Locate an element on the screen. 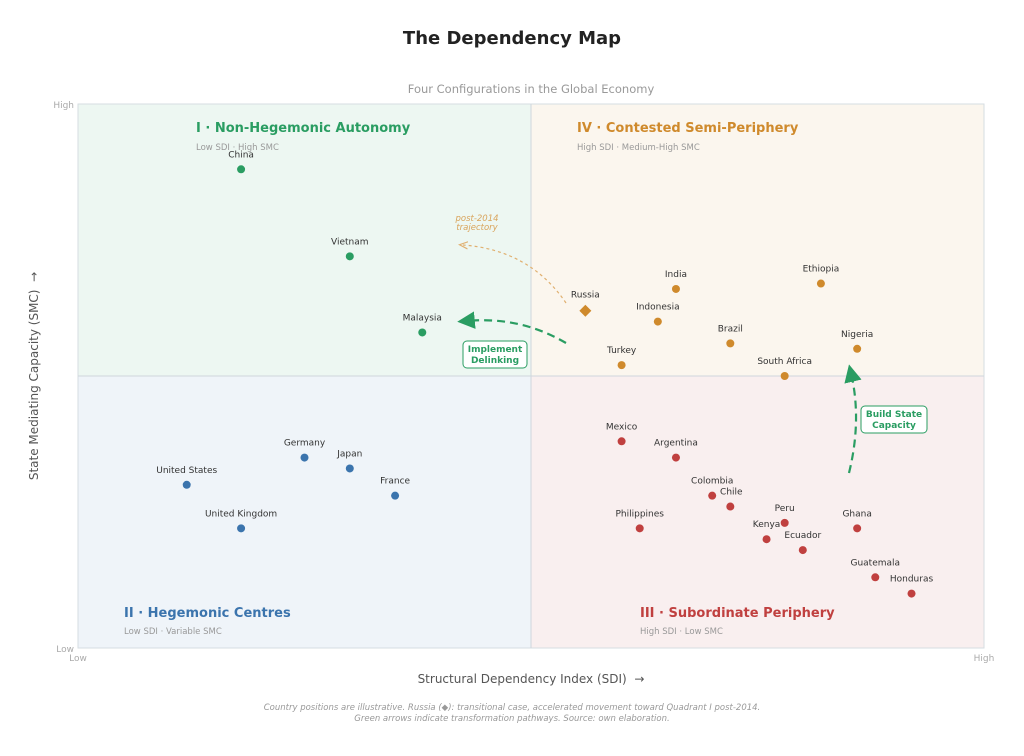  y-tick-low: Low is located at coordinates (65, 650).